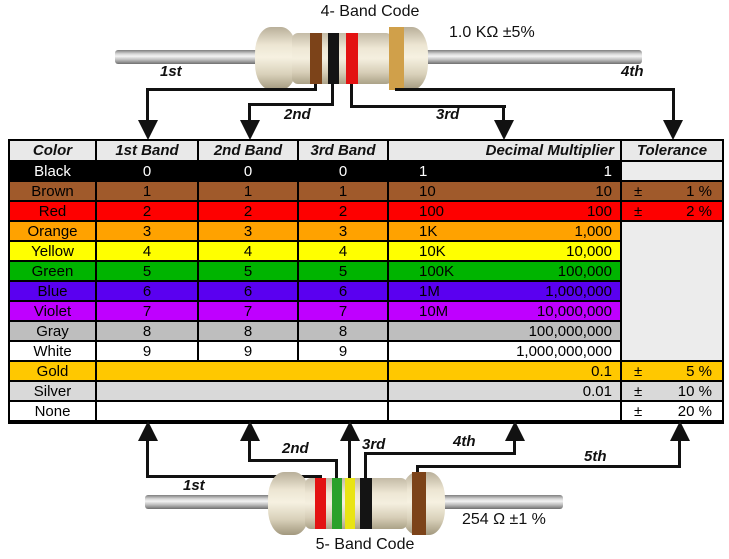 The image size is (729, 559). I want to click on arrowhead-up-5th, so click(680, 431).